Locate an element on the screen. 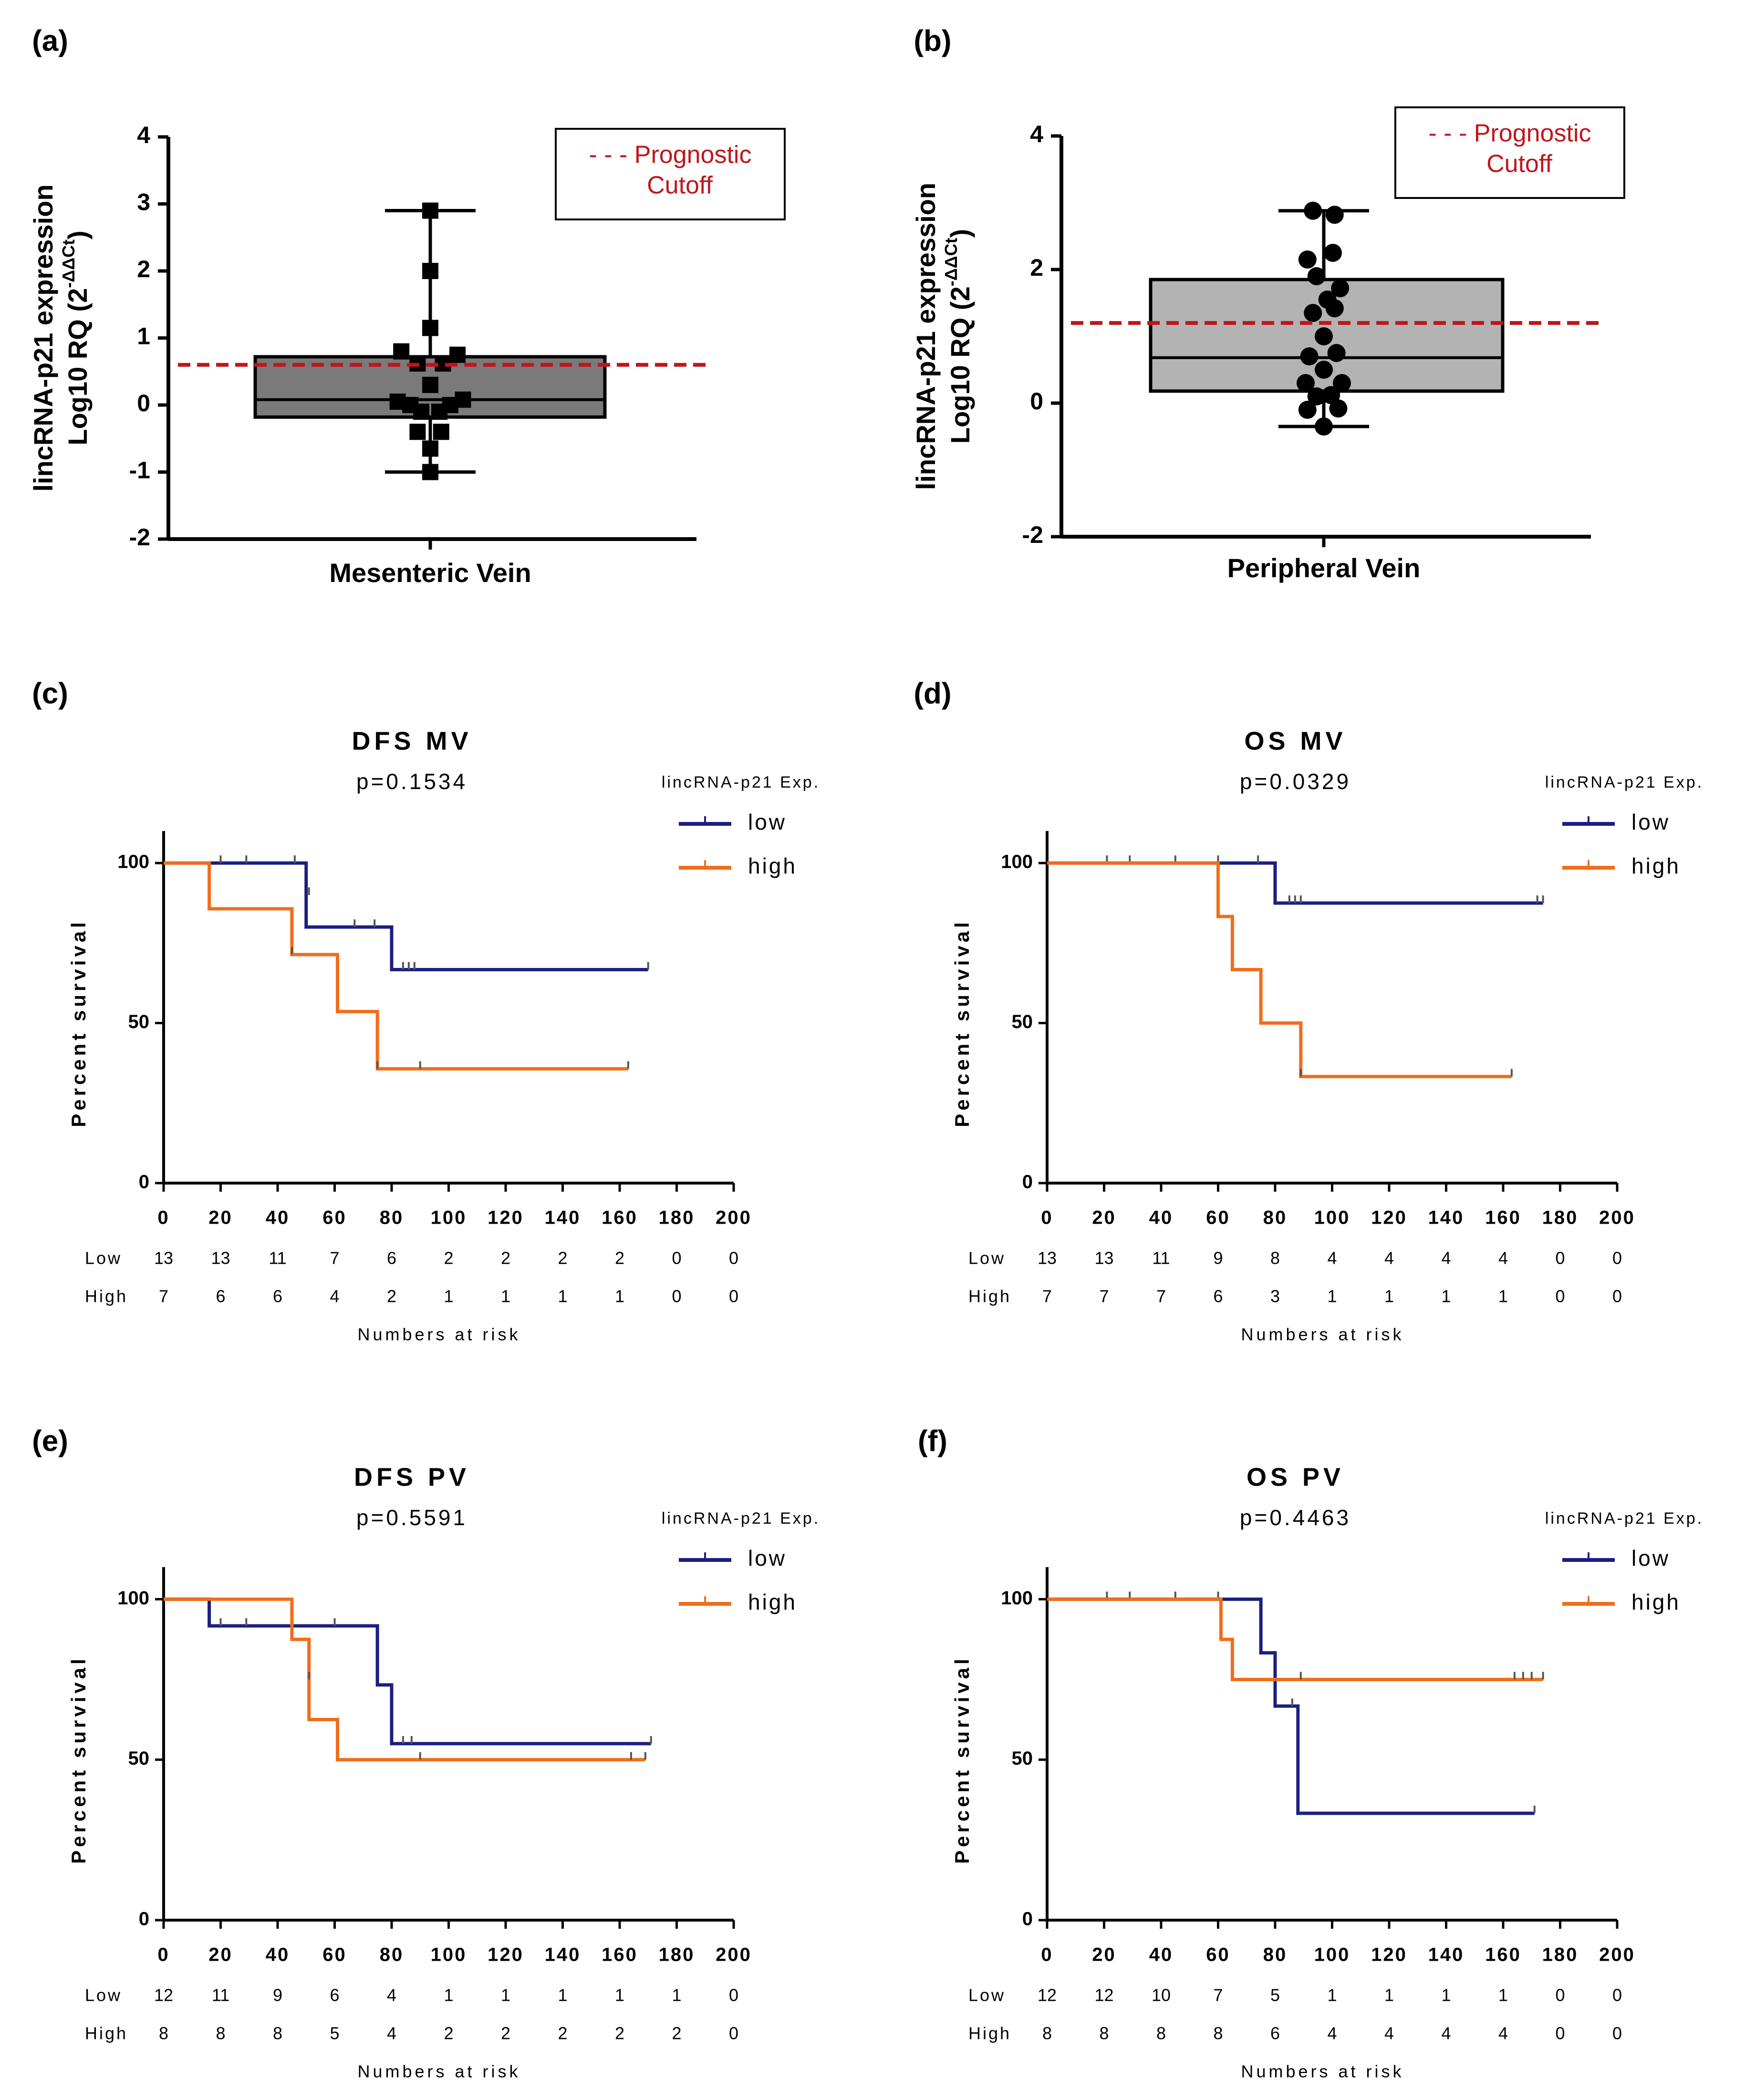 The height and width of the screenshot is (2100, 1745). y-axis-label-2: Log10 RQ (2-ΔΔCt) is located at coordinates (958, 337).